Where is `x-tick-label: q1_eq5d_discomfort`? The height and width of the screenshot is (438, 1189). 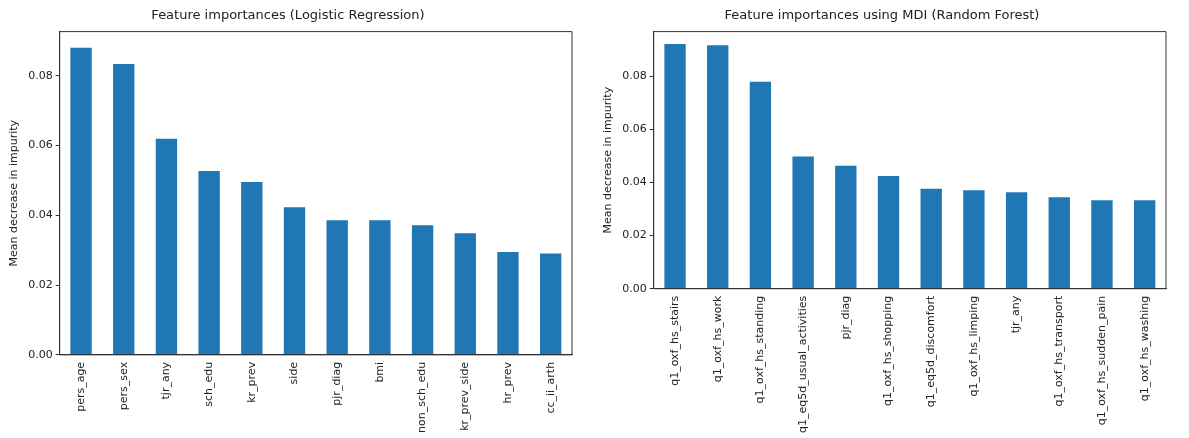 x-tick-label: q1_eq5d_discomfort is located at coordinates (931, 351).